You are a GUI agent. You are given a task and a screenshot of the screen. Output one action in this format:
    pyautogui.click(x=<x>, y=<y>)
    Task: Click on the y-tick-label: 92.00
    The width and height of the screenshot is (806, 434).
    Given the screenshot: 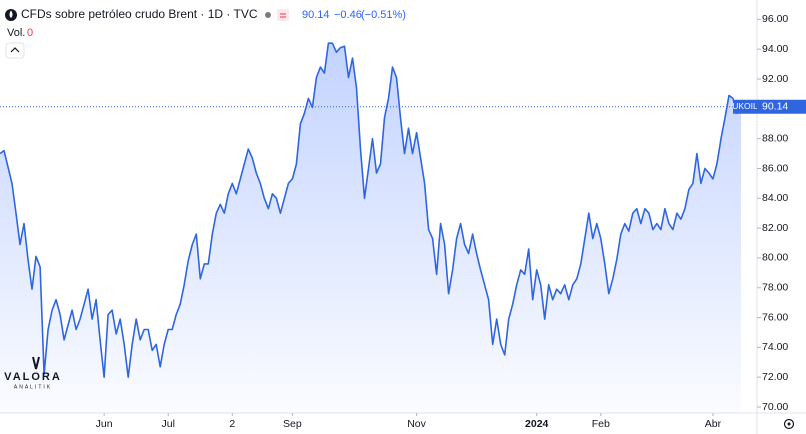 What is the action you would take?
    pyautogui.click(x=775, y=79)
    